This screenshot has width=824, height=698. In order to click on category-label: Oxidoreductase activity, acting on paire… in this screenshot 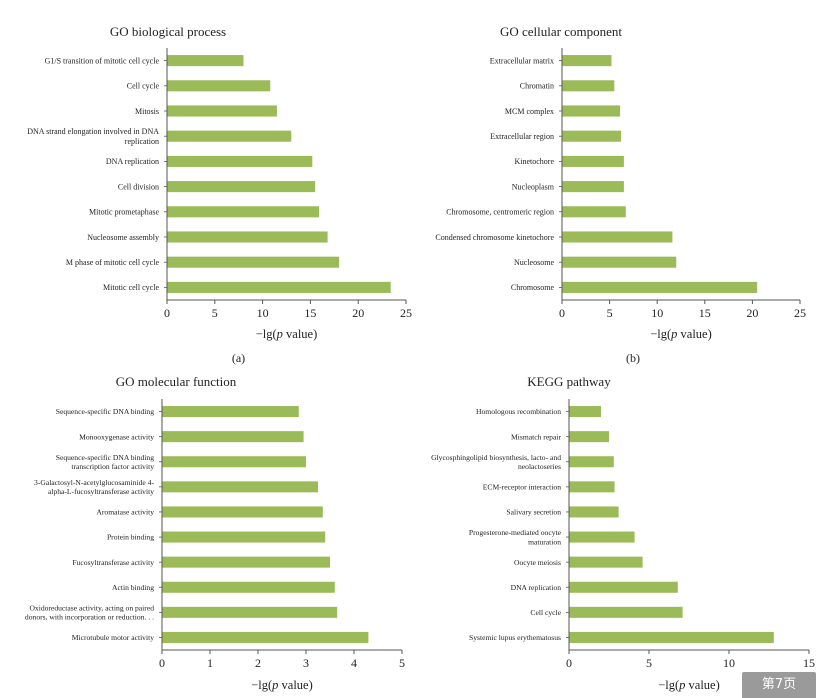, I will do `click(89, 612)`.